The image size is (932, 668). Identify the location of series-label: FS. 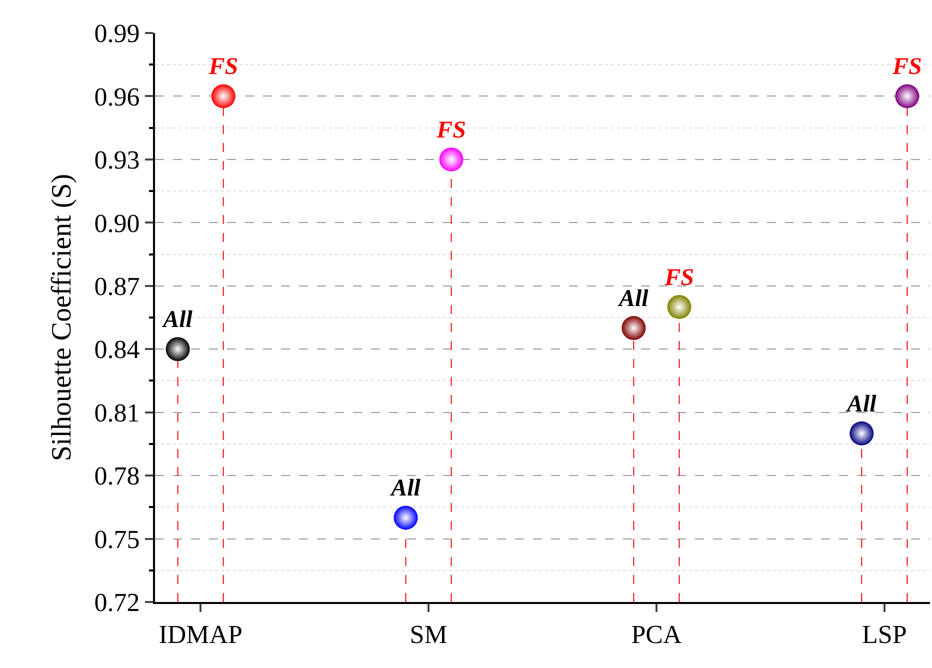
(679, 277).